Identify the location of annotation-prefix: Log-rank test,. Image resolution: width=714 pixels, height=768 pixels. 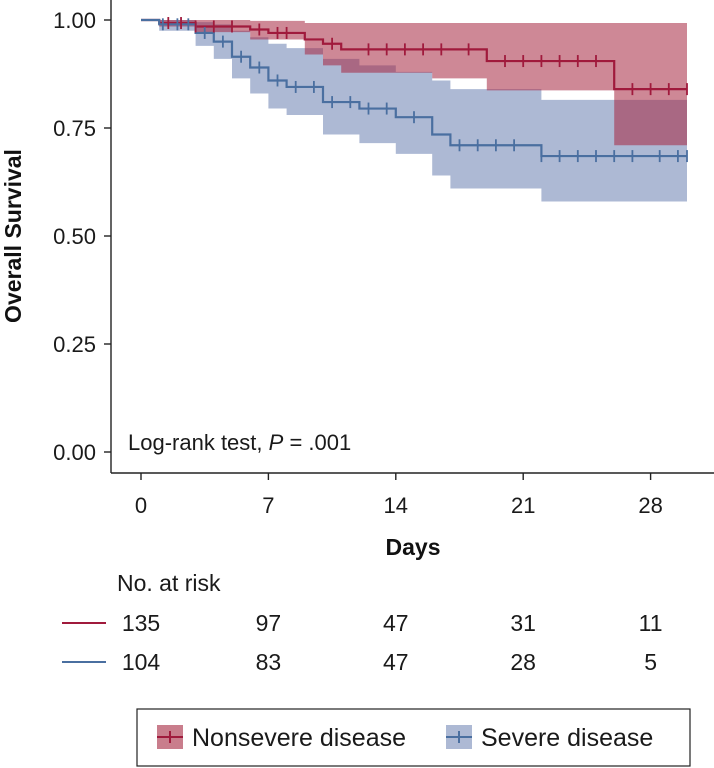
(198, 442).